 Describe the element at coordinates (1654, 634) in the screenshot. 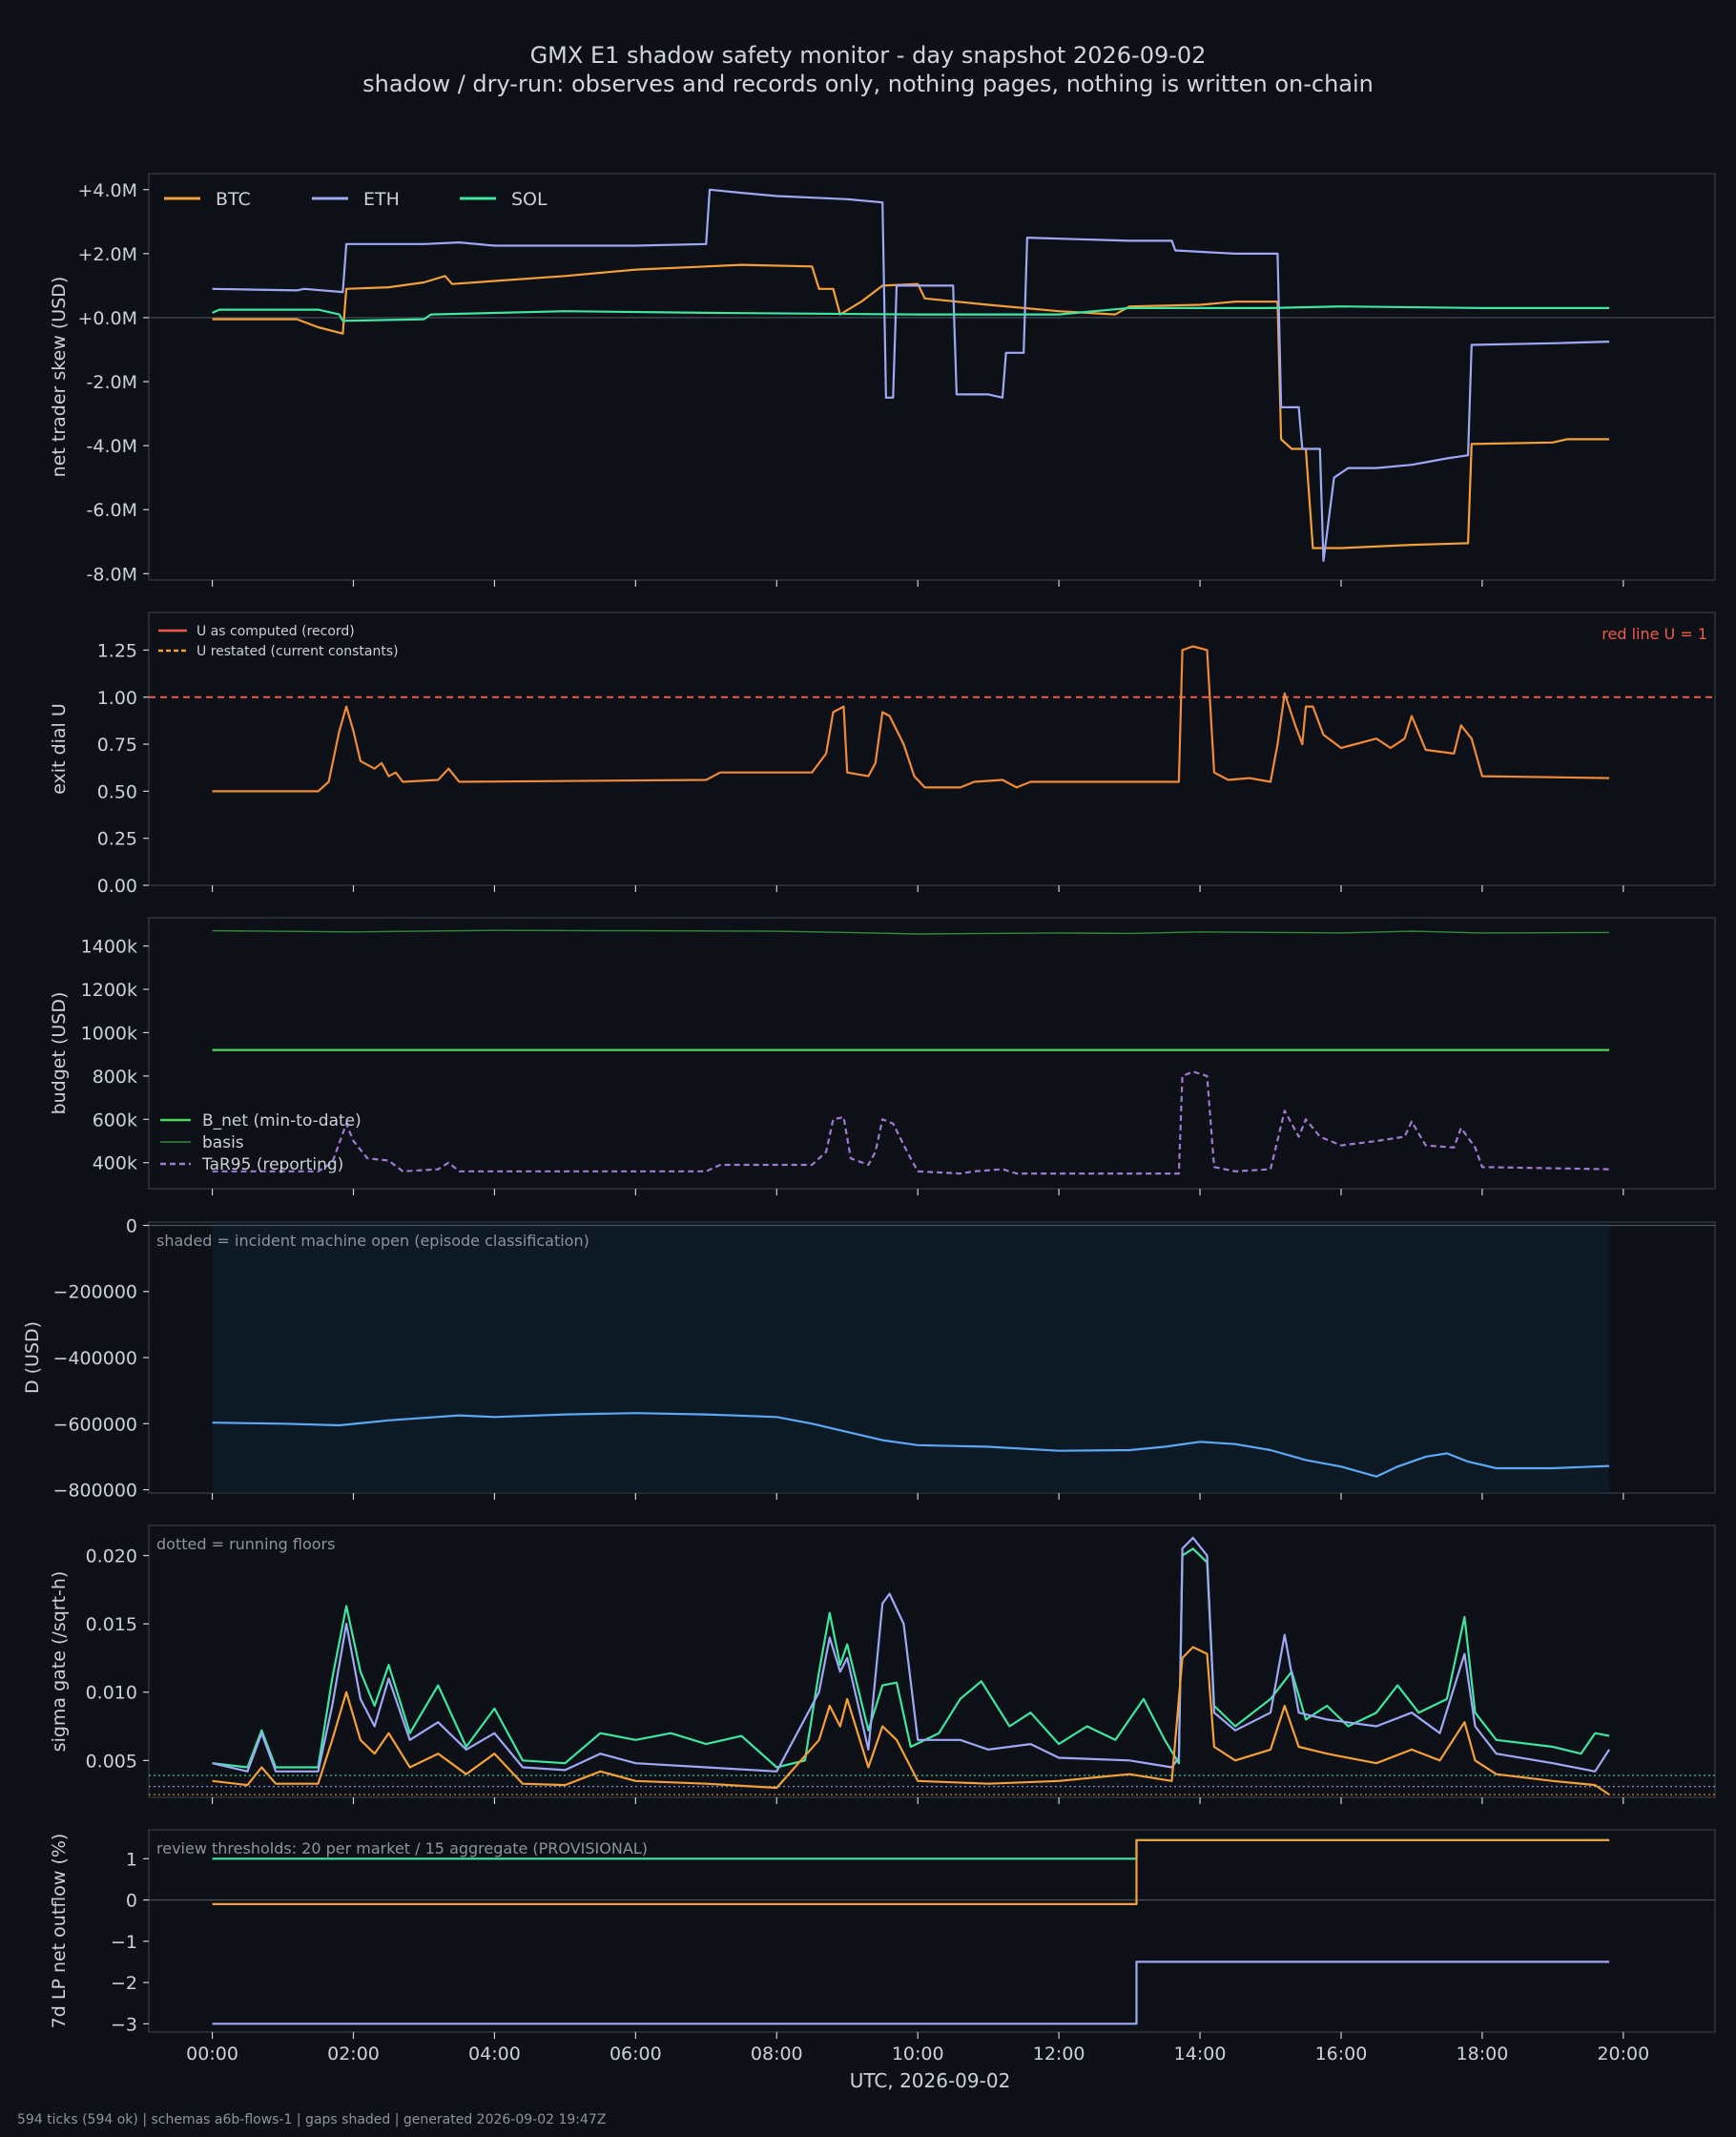

I see `red-line-annotation: red line U = 1` at that location.